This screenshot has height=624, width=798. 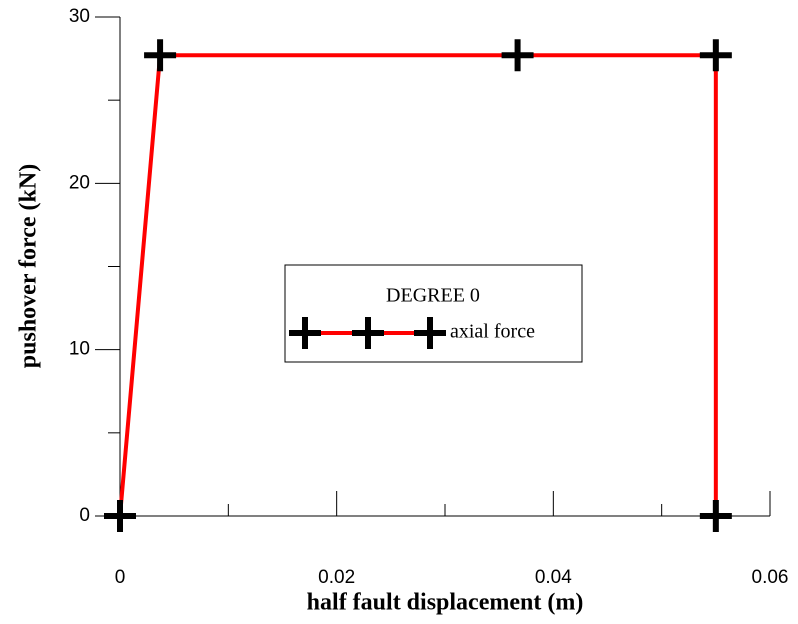 What do you see at coordinates (433, 313) in the screenshot?
I see `legend-box` at bounding box center [433, 313].